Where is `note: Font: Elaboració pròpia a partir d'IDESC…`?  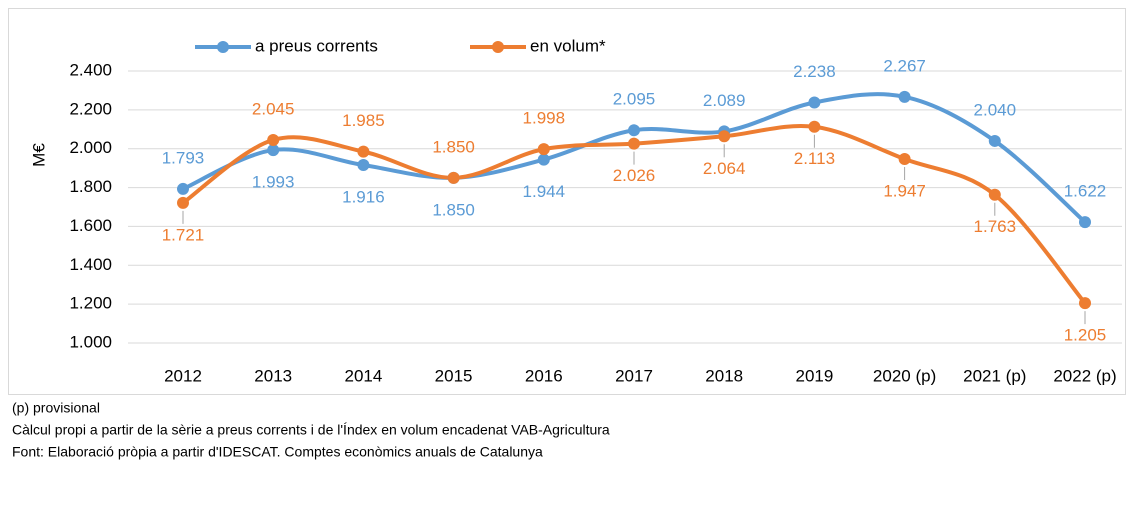
note: Font: Elaboració pròpia a partir d'IDESC… is located at coordinates (277, 452).